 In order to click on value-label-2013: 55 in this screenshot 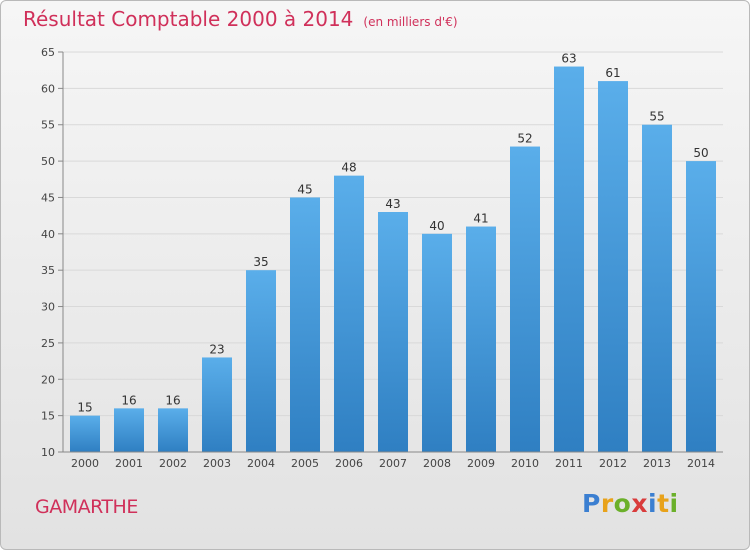, I will do `click(656, 117)`.